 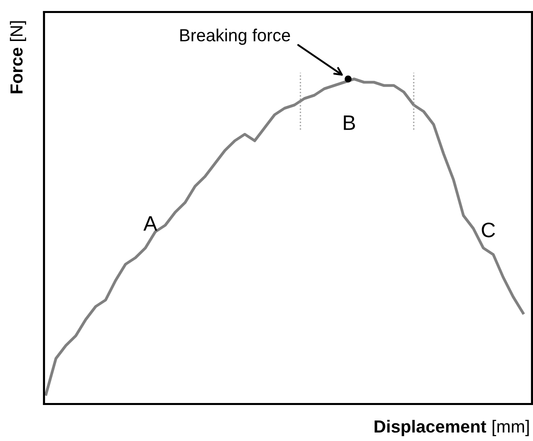 What do you see at coordinates (150, 223) in the screenshot?
I see `annotation: A` at bounding box center [150, 223].